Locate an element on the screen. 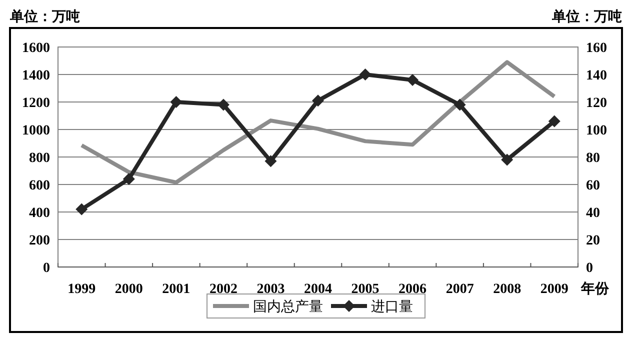 This screenshot has height=340, width=632. y2-tick-label: 60 is located at coordinates (593, 186).